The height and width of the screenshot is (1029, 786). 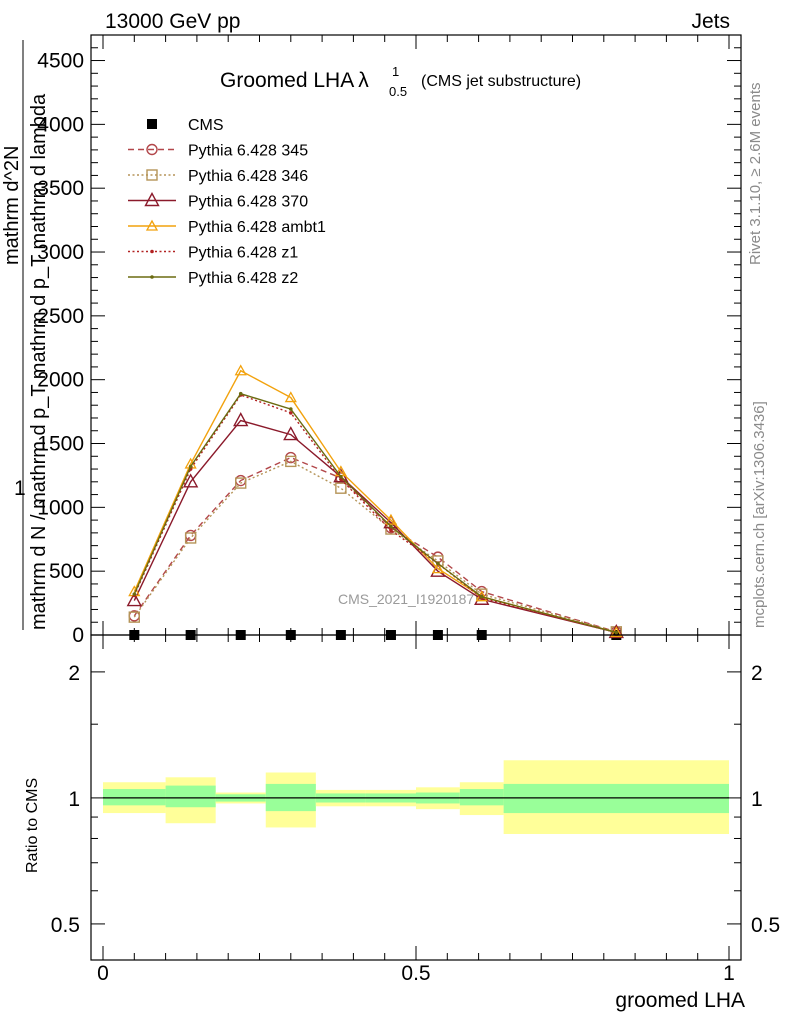 What do you see at coordinates (152, 199) in the screenshot?
I see `legend-marker-p370` at bounding box center [152, 199].